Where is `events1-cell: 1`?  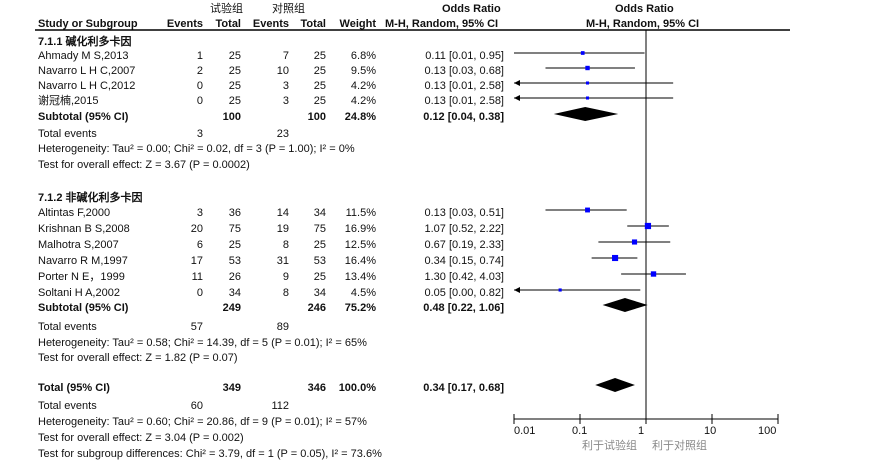 events1-cell: 1 is located at coordinates (199, 56).